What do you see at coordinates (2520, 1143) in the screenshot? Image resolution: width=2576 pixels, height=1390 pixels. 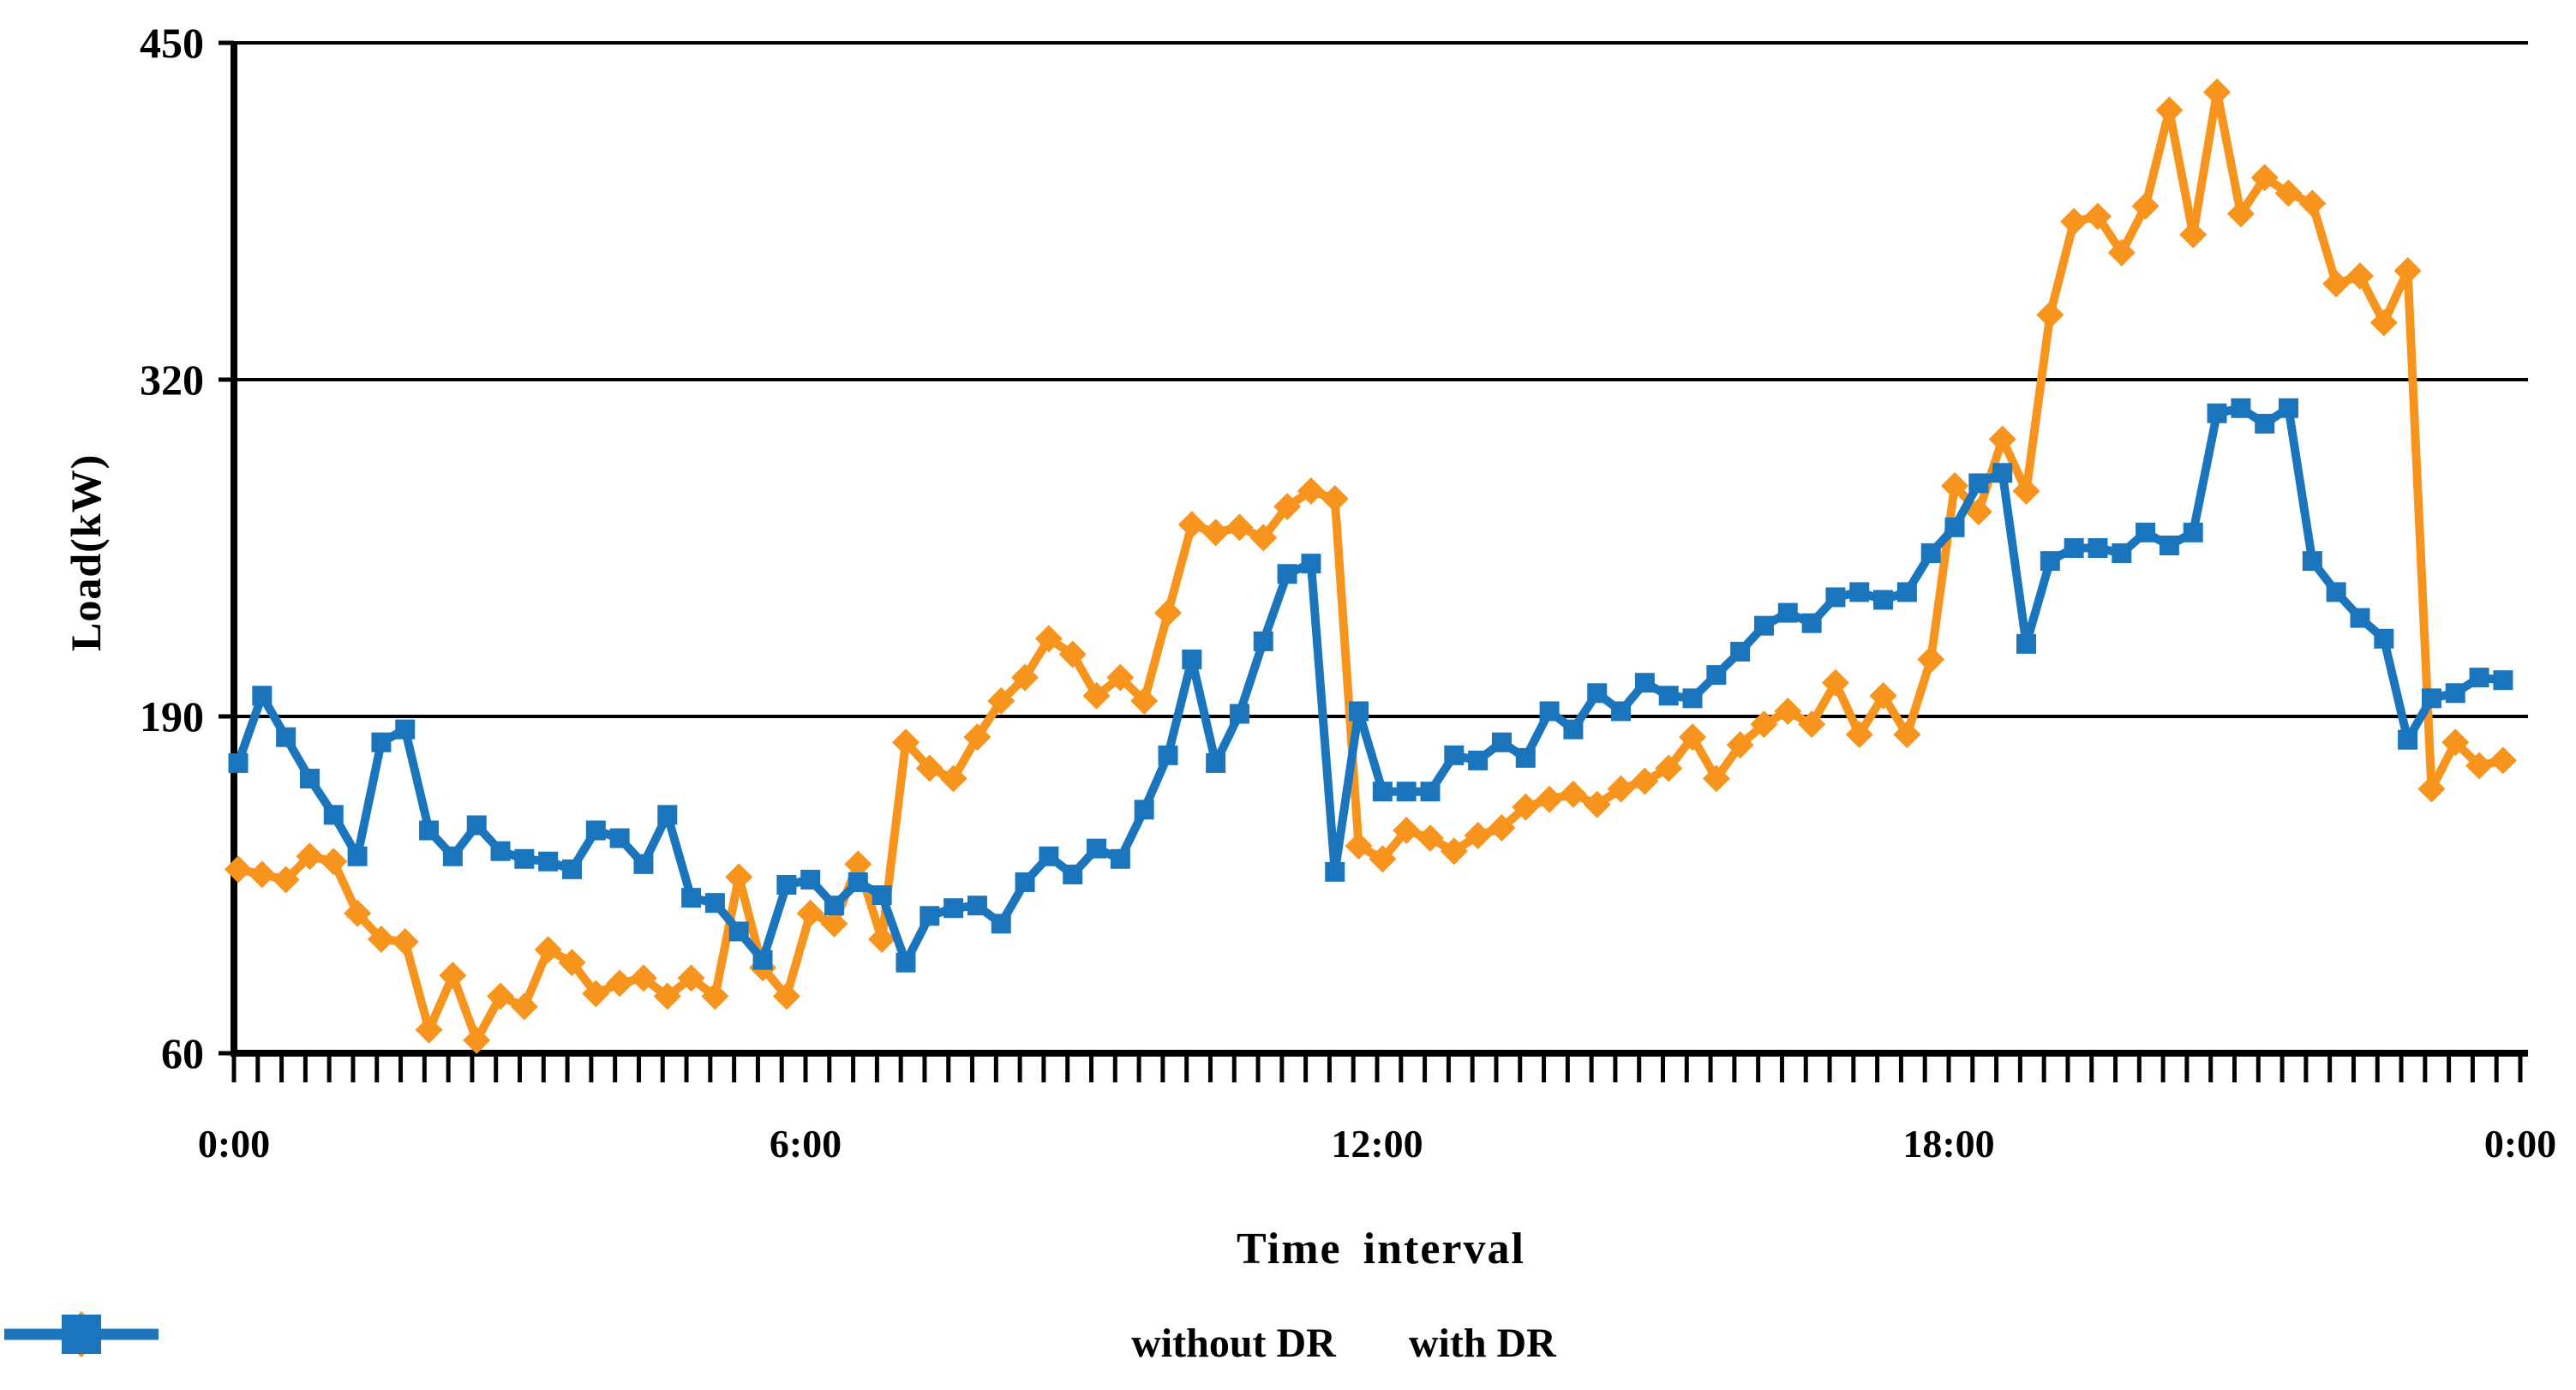 I see `x-tick-label-4: 0:00` at bounding box center [2520, 1143].